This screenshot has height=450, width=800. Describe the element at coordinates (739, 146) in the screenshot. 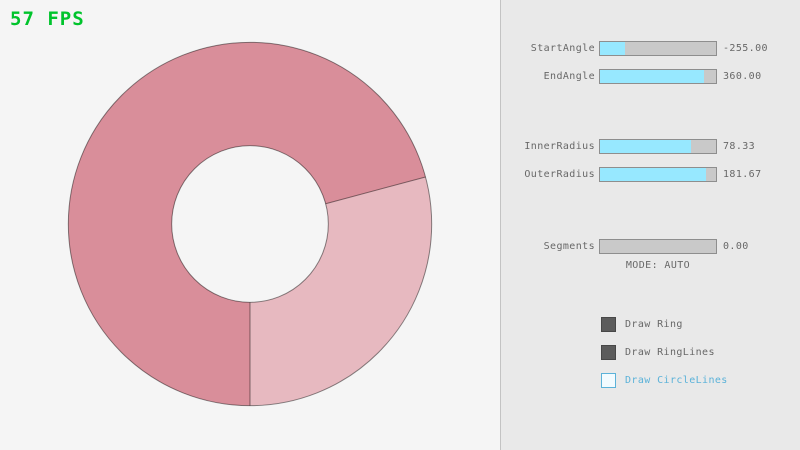

I see `innerradius-value: 78.33` at that location.